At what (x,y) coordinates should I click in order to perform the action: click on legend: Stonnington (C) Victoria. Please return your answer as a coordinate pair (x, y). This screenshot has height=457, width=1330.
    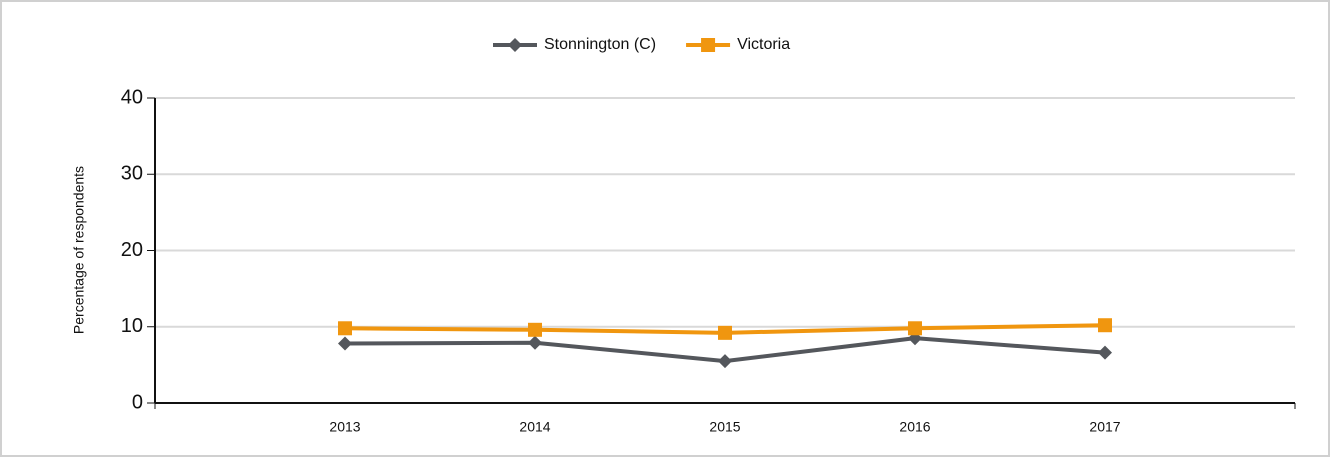
    Looking at the image, I should click on (641, 44).